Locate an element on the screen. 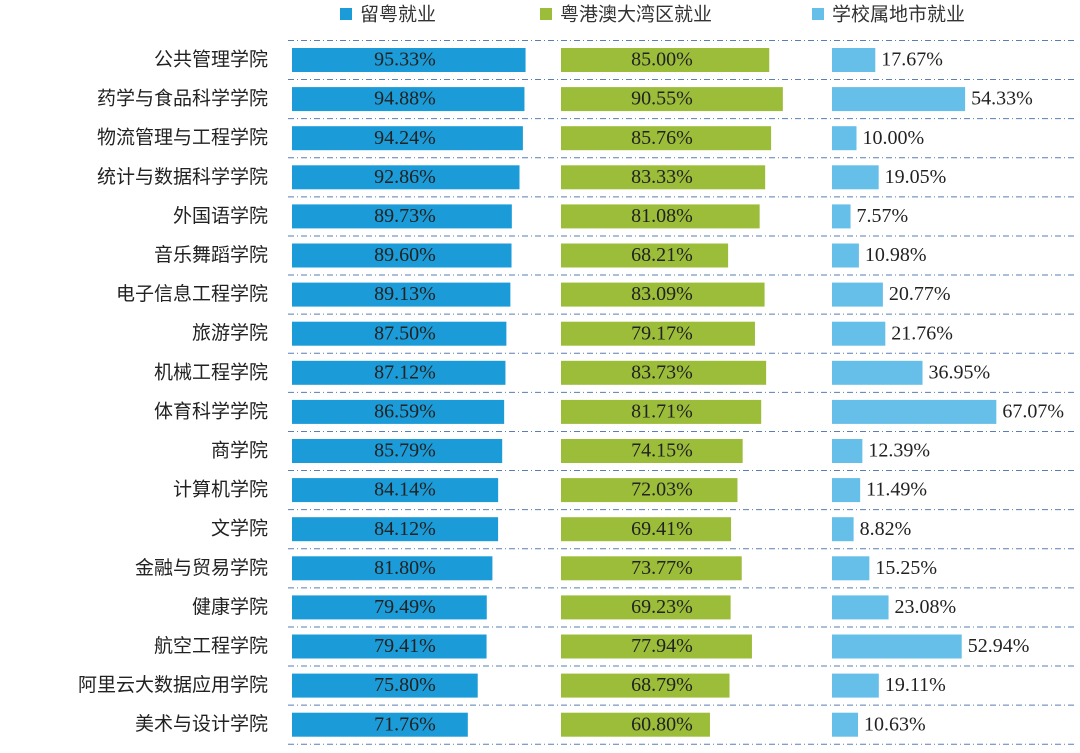 The image size is (1080, 753). value-label: 86.59% is located at coordinates (405, 411).